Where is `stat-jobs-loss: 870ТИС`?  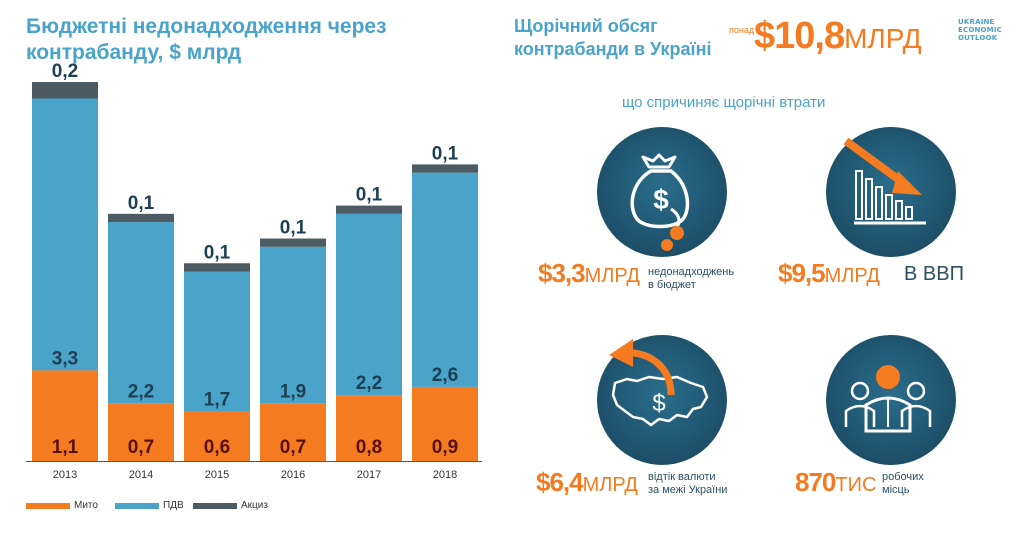 stat-jobs-loss: 870ТИС is located at coordinates (835, 482).